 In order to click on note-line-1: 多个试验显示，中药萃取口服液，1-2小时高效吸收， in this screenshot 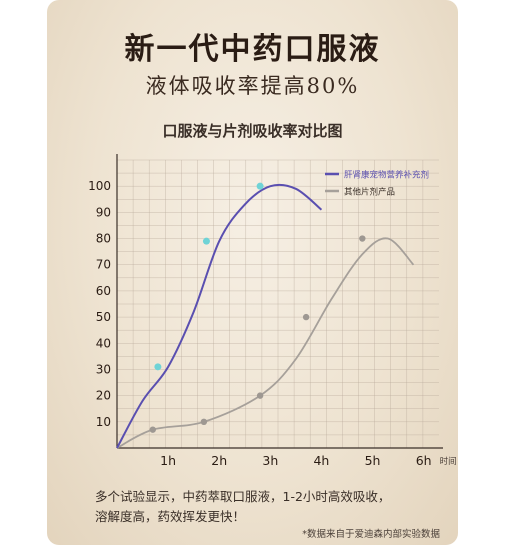, I will do `click(243, 496)`.